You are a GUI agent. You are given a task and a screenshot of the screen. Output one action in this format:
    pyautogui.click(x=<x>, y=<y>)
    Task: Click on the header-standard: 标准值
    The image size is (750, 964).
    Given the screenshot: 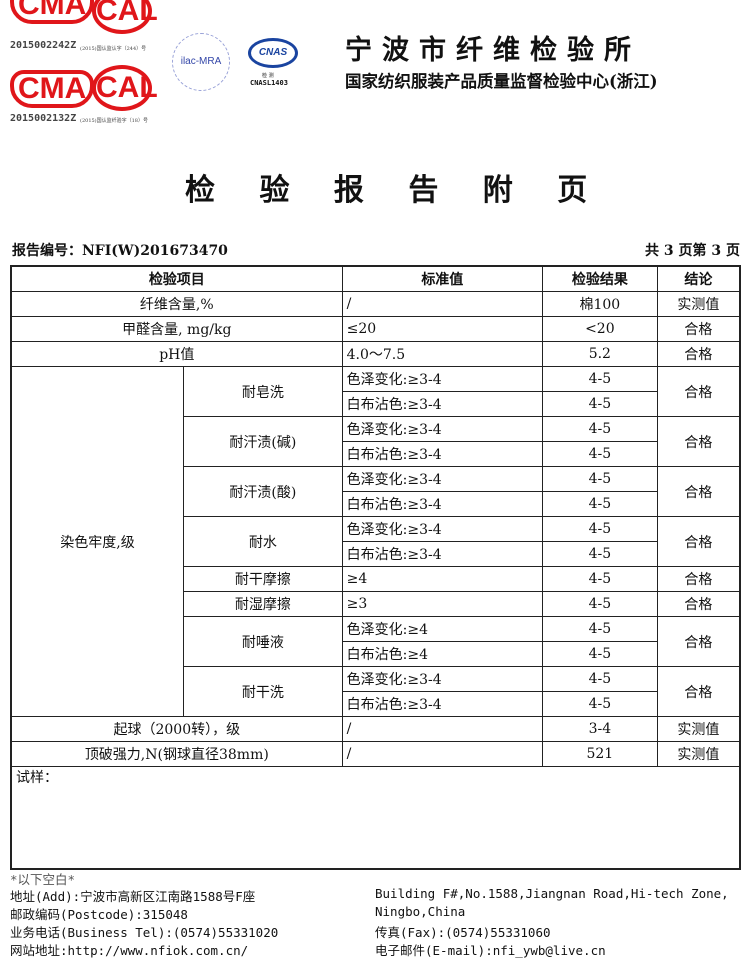 What is the action you would take?
    pyautogui.click(x=442, y=278)
    